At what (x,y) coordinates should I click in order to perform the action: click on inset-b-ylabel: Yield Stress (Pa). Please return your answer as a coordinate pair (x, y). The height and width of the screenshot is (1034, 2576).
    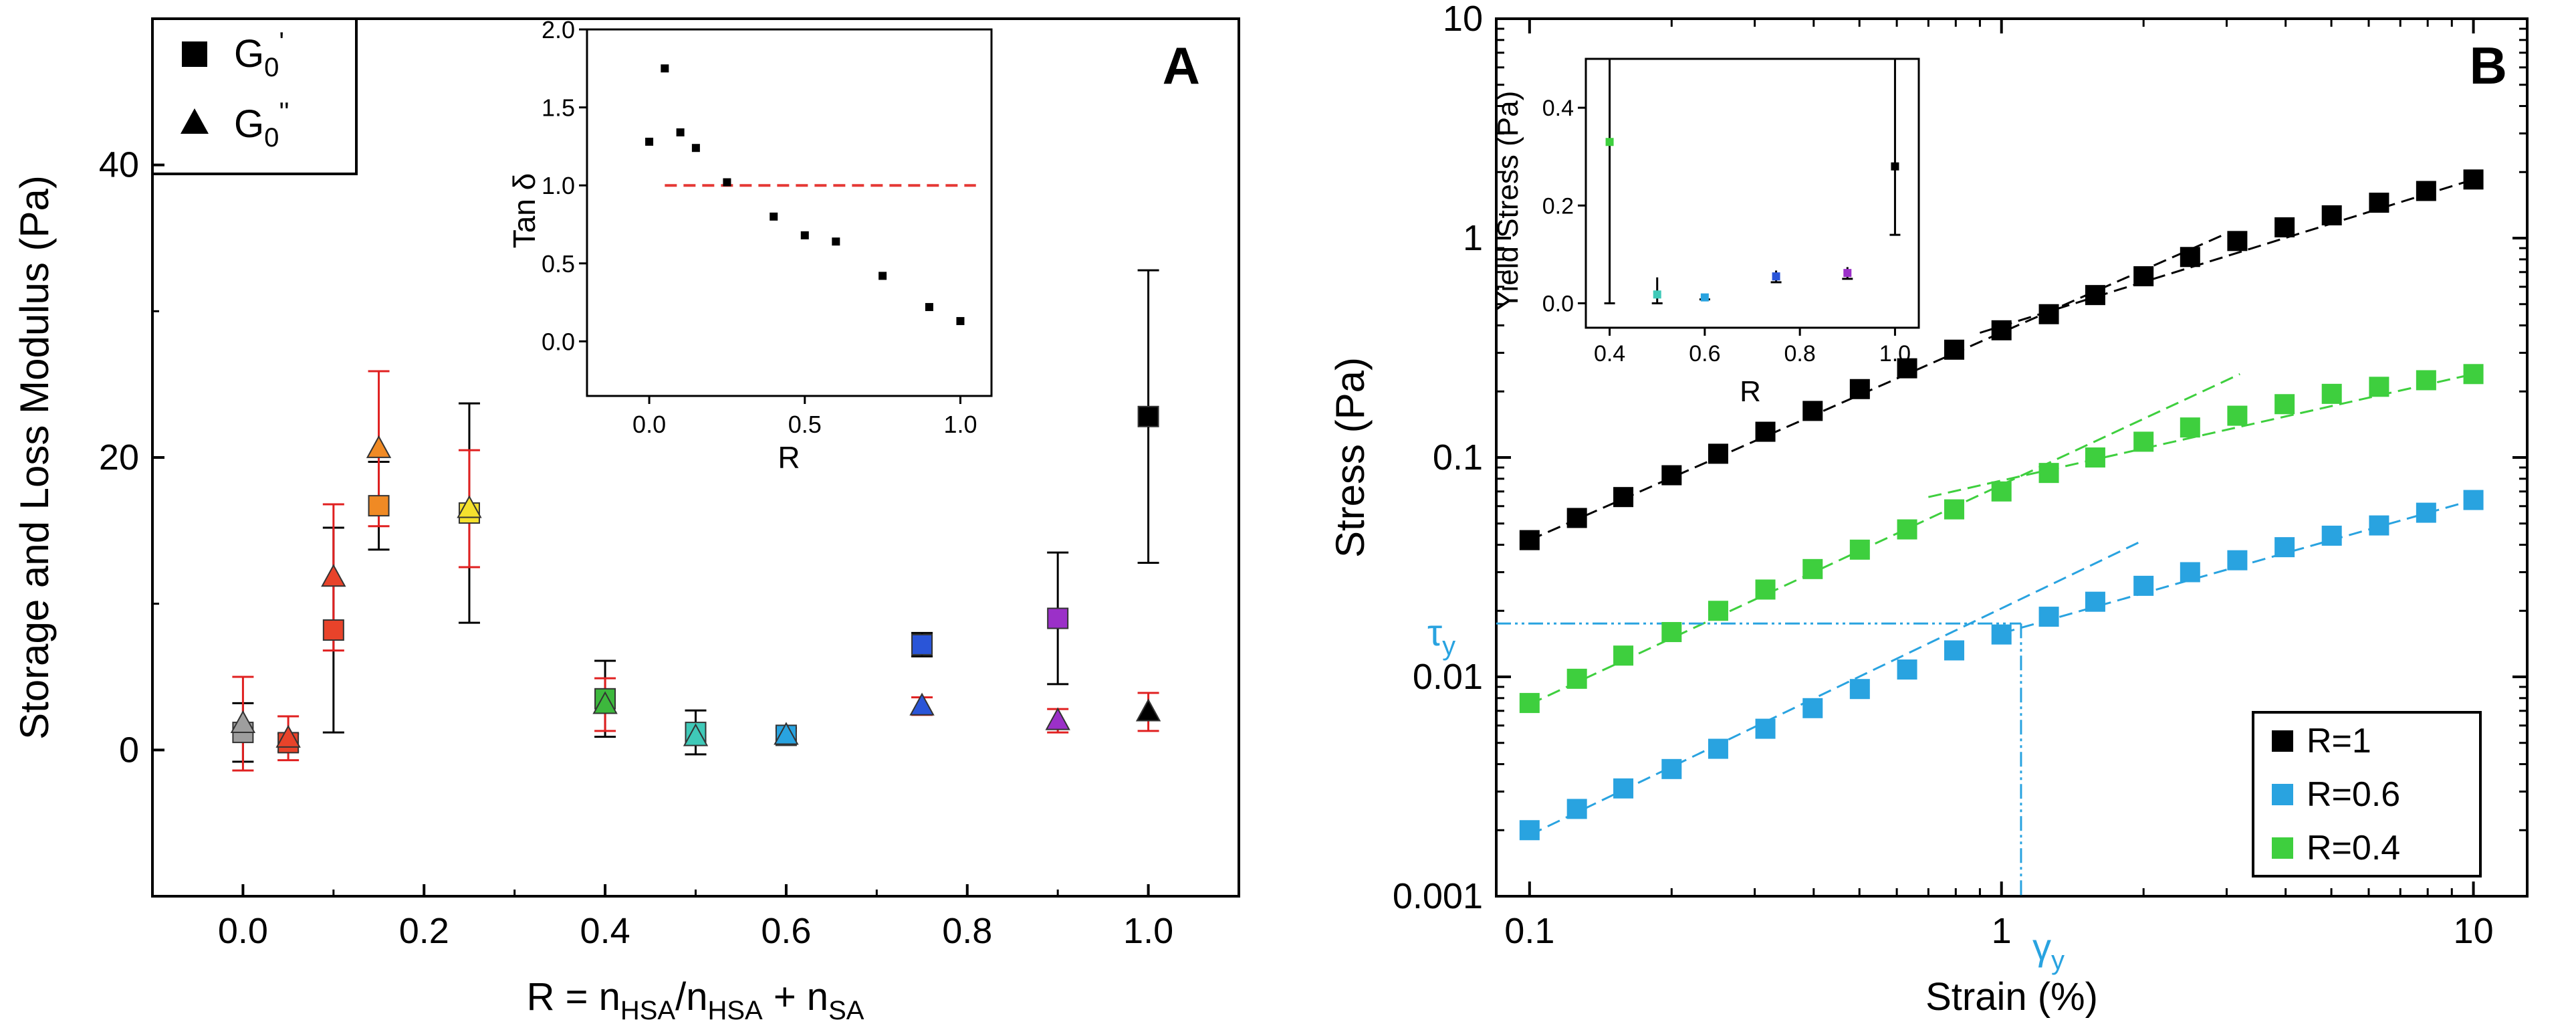
    Looking at the image, I should click on (1508, 200).